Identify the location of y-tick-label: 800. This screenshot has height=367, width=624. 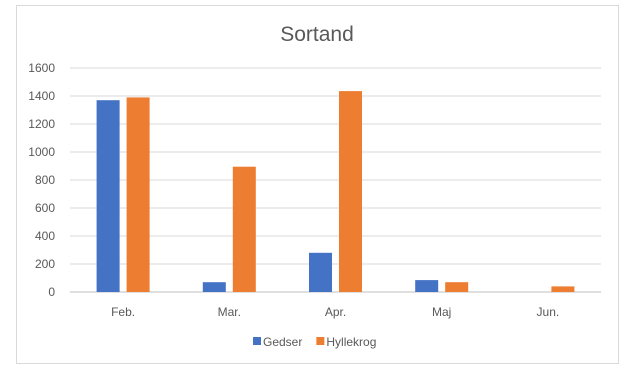
(45, 180).